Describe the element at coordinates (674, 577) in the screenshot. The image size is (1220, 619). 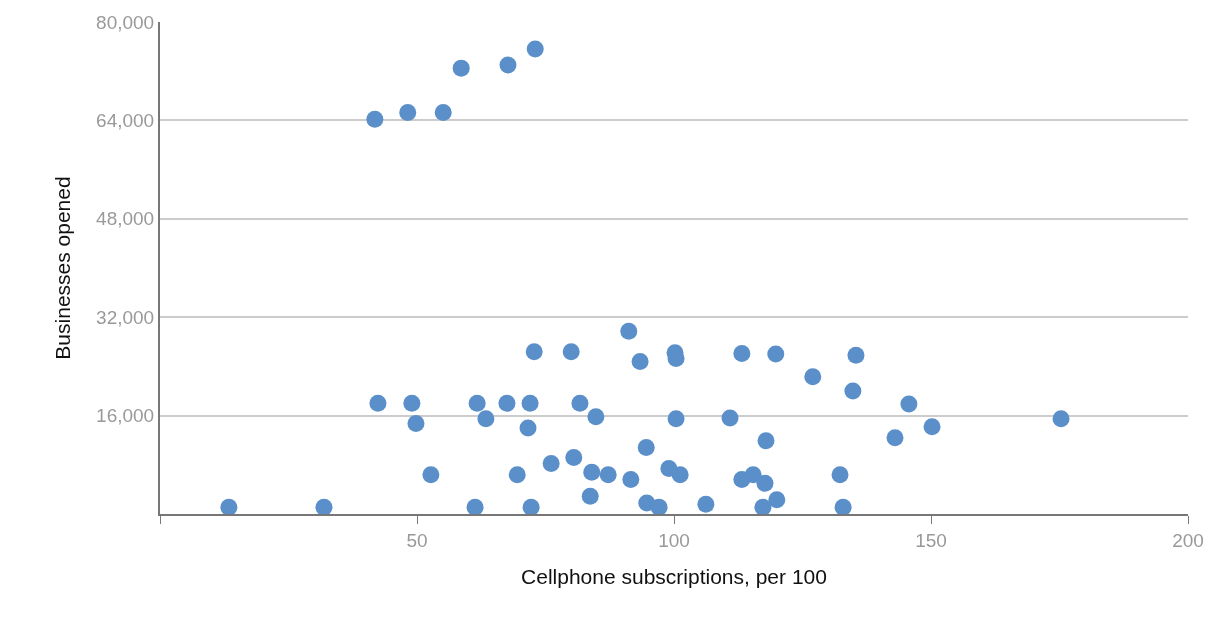
I see `x-axis-title: Cellphone subscriptions, per 100` at that location.